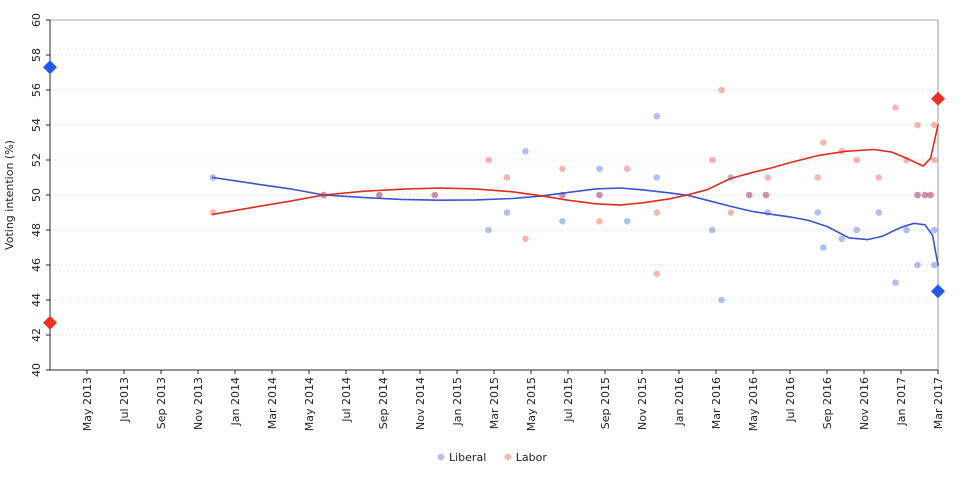 The height and width of the screenshot is (484, 960). Describe the element at coordinates (36, 55) in the screenshot. I see `y-tick-label: 58` at that location.